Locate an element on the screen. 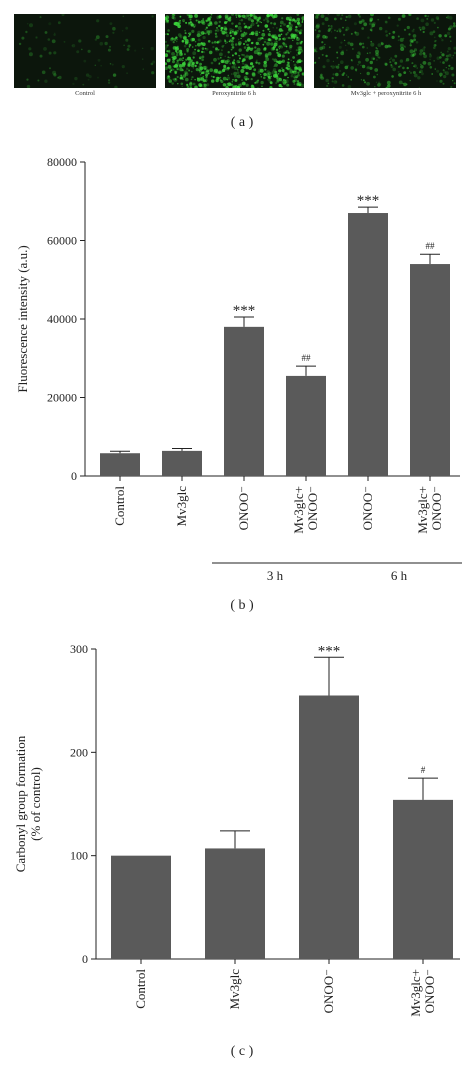  micrograph-background is located at coordinates (385, 51).